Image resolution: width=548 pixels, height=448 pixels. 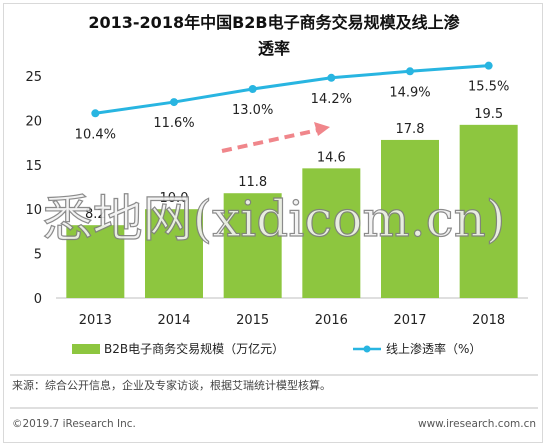 I want to click on legend: B2B电子商务交易规模（万亿元） 线上渗透率（%）, so click(x=276, y=348).